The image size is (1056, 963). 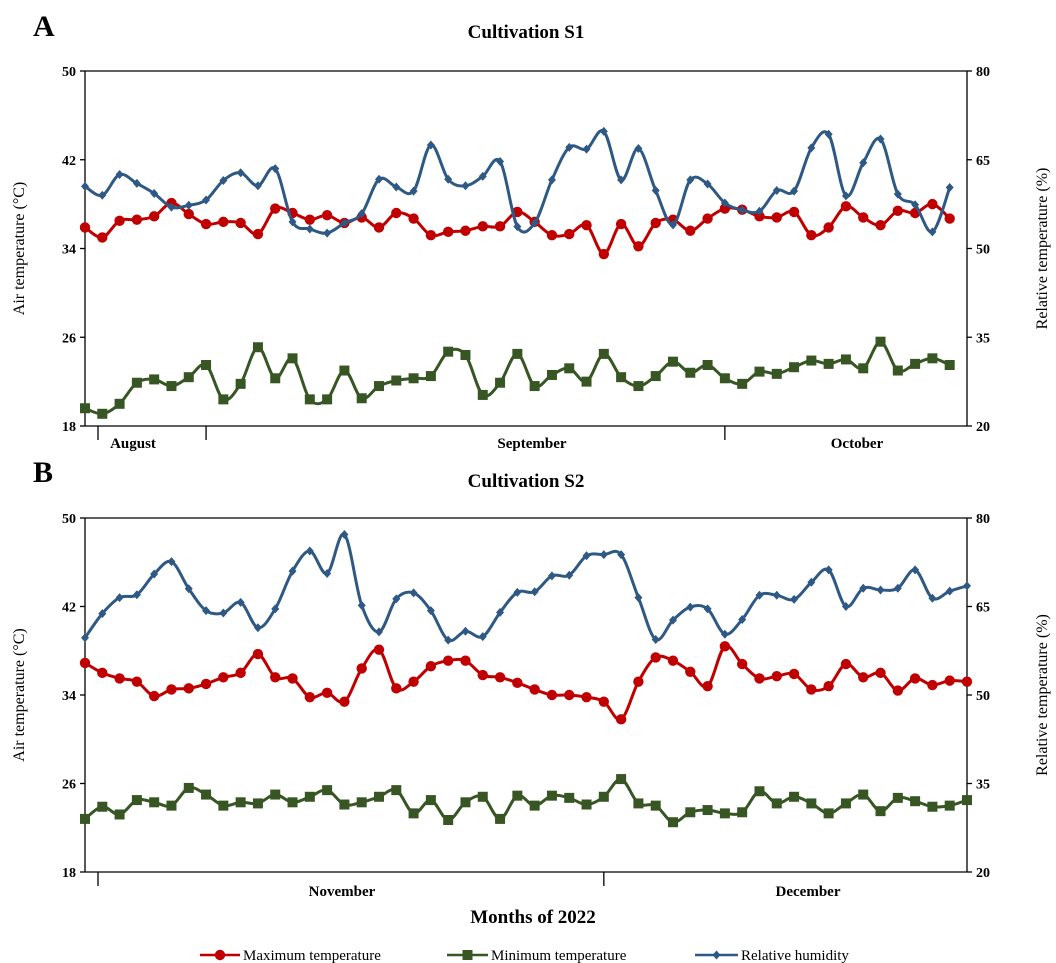 I want to click on y-left-tick-label: 50, so click(x=69, y=519).